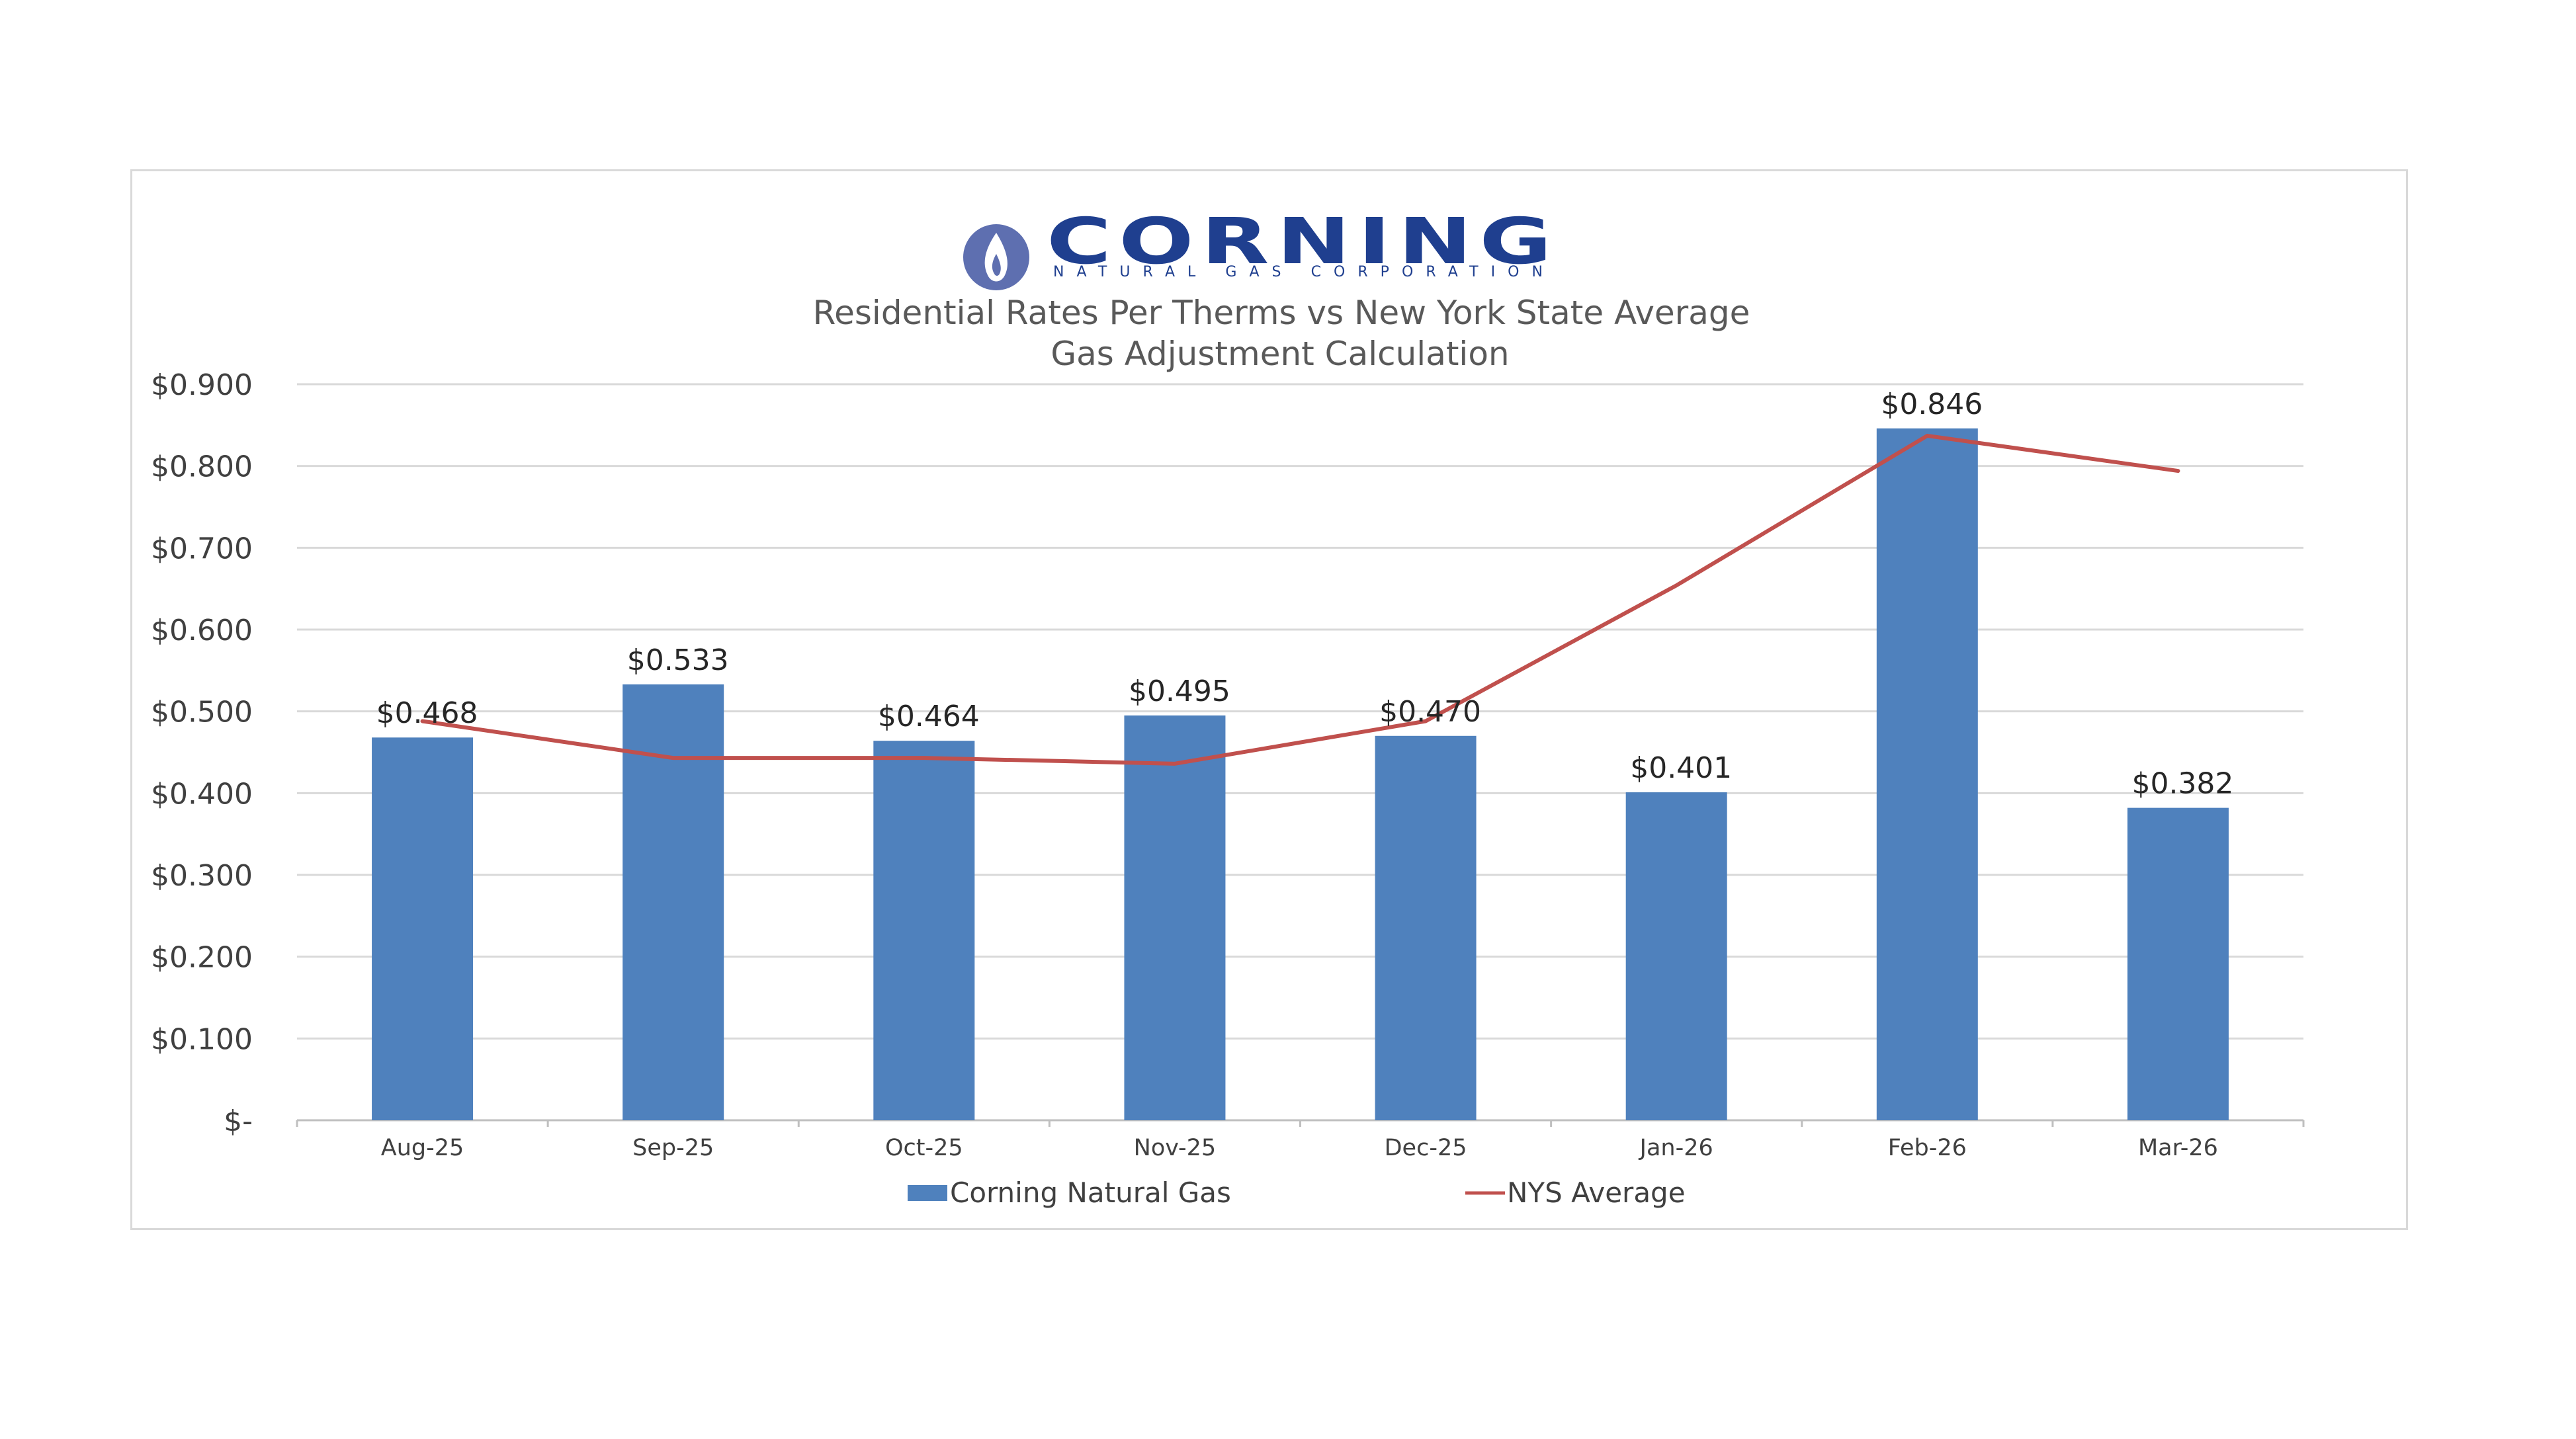 This screenshot has height=1439, width=2576. I want to click on x-tick-label: Mar-26, so click(2178, 1148).